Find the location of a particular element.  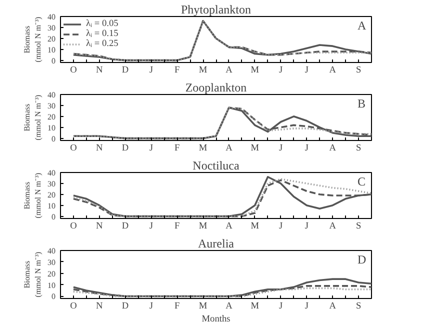

chart-title: Noctiluca is located at coordinates (216, 165).